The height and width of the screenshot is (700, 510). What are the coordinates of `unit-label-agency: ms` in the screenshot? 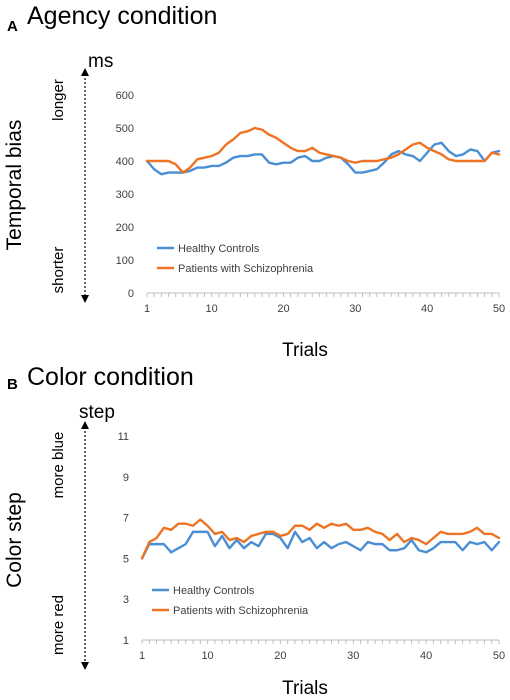 It's located at (100, 61).